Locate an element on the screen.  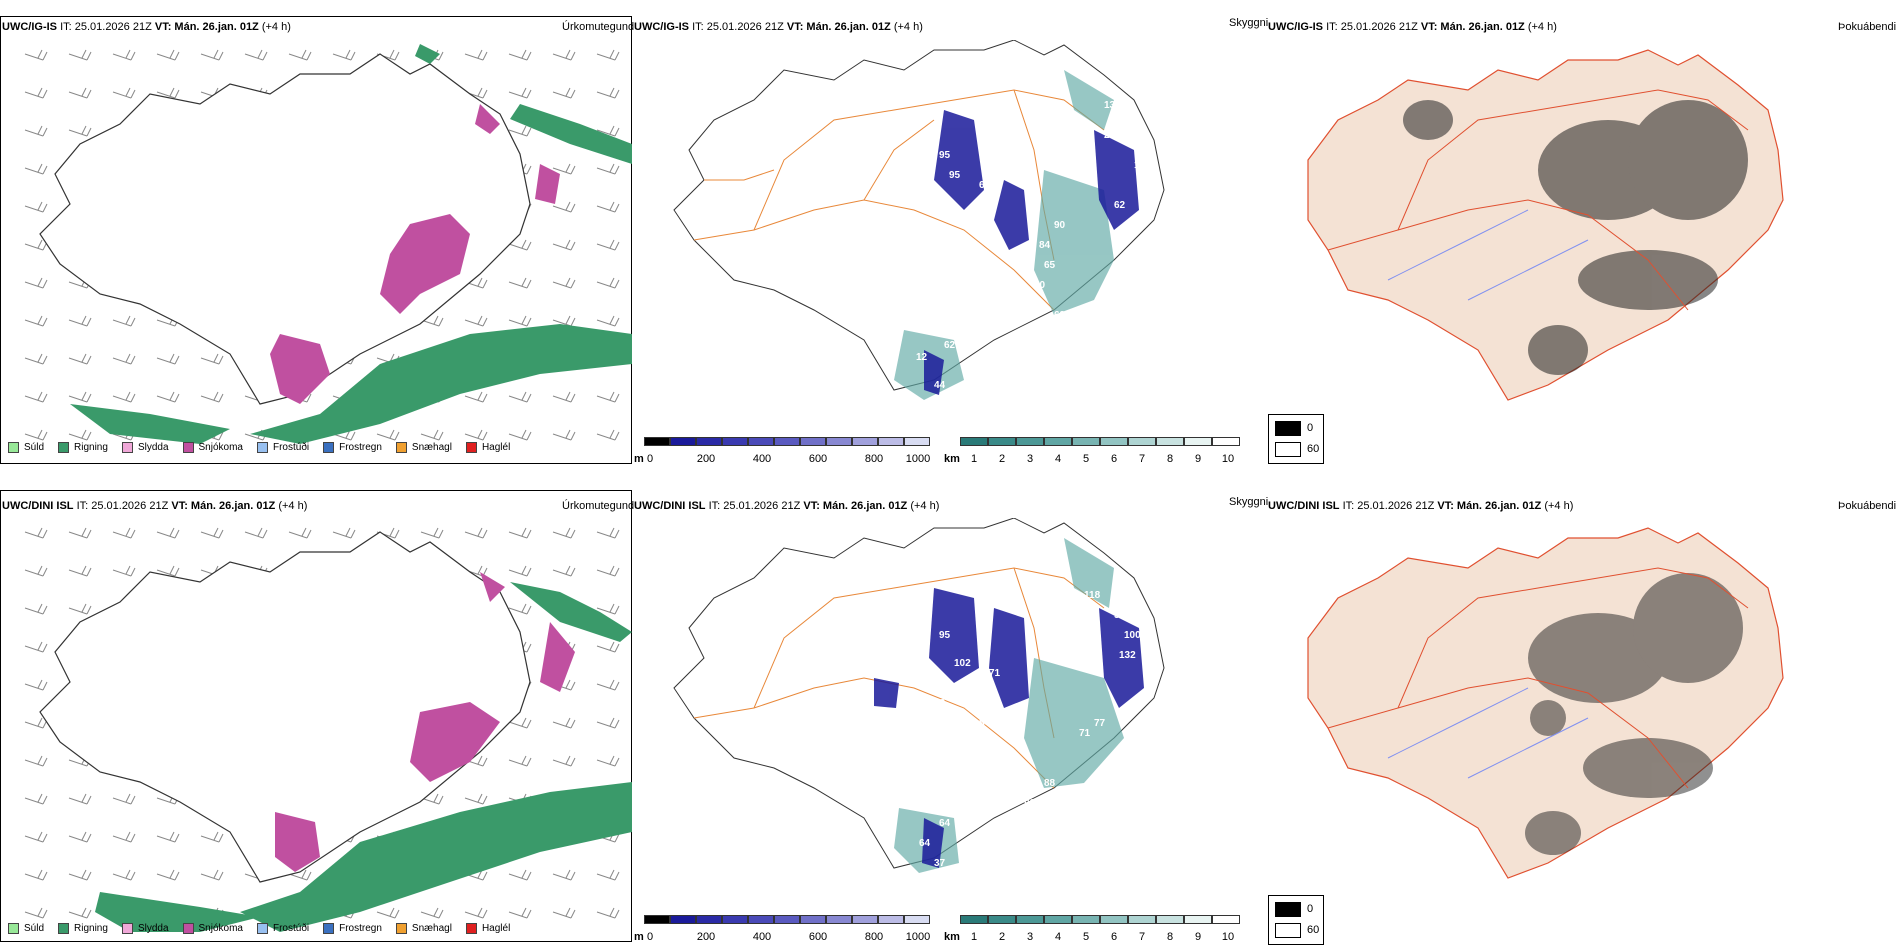
lead-time: (+4 h) is located at coordinates (1542, 27).